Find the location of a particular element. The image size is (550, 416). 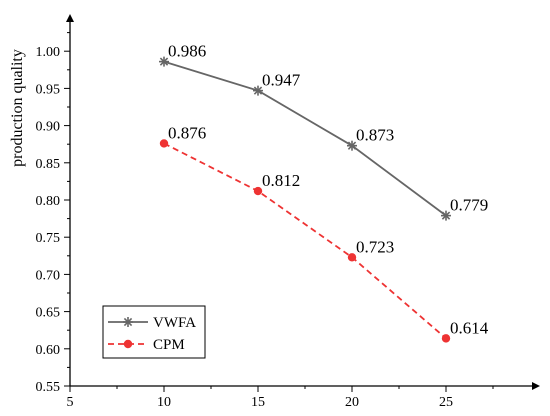

y-axis-label: production quality is located at coordinates (17, 108).